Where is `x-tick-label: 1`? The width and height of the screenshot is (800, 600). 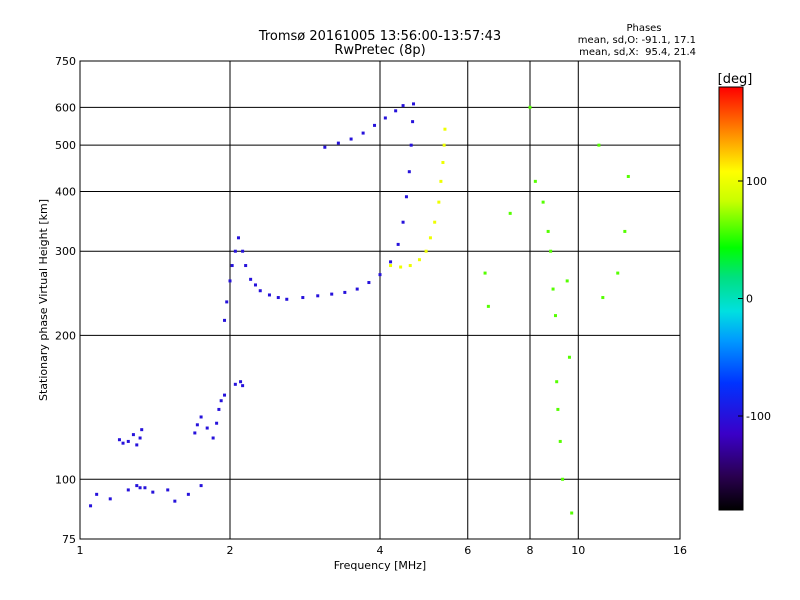 x-tick-label: 1 is located at coordinates (80, 550).